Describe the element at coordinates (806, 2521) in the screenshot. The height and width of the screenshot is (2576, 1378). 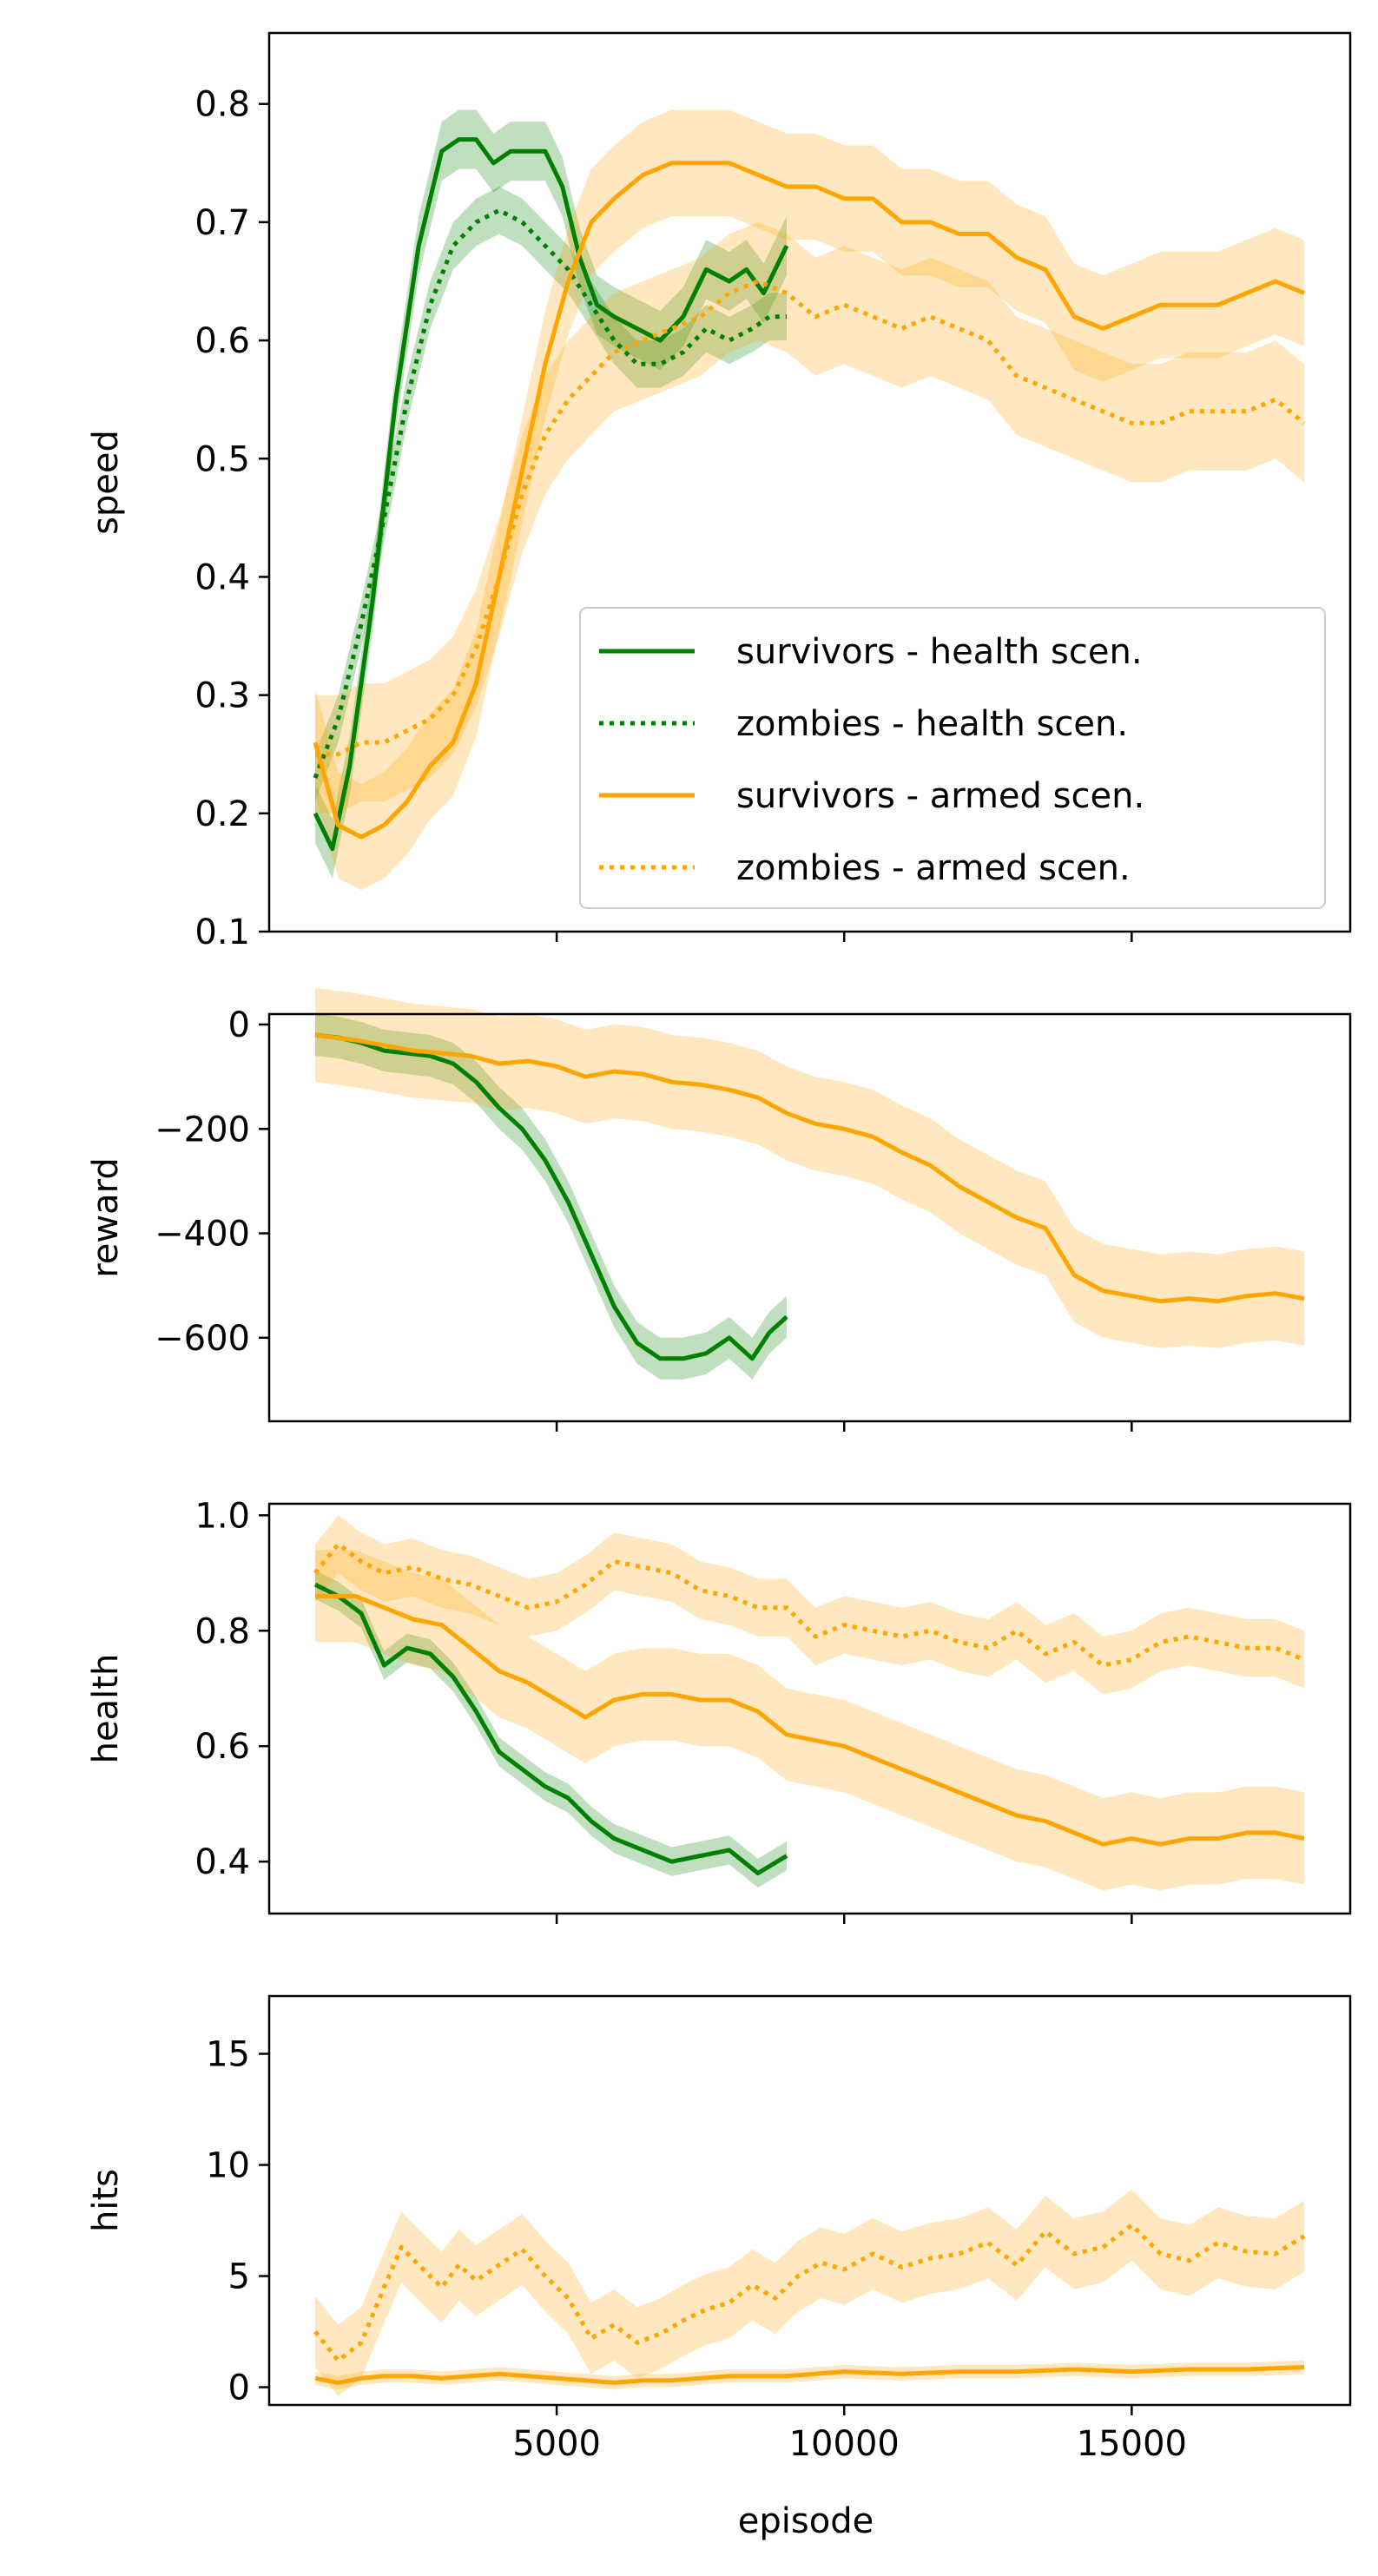
I see `x-axis-label: episode` at that location.